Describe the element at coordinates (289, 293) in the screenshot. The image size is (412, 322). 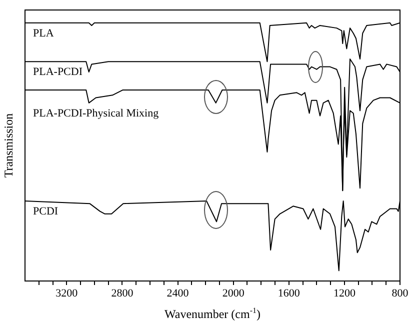
I see `x-tick-label: 1600` at that location.